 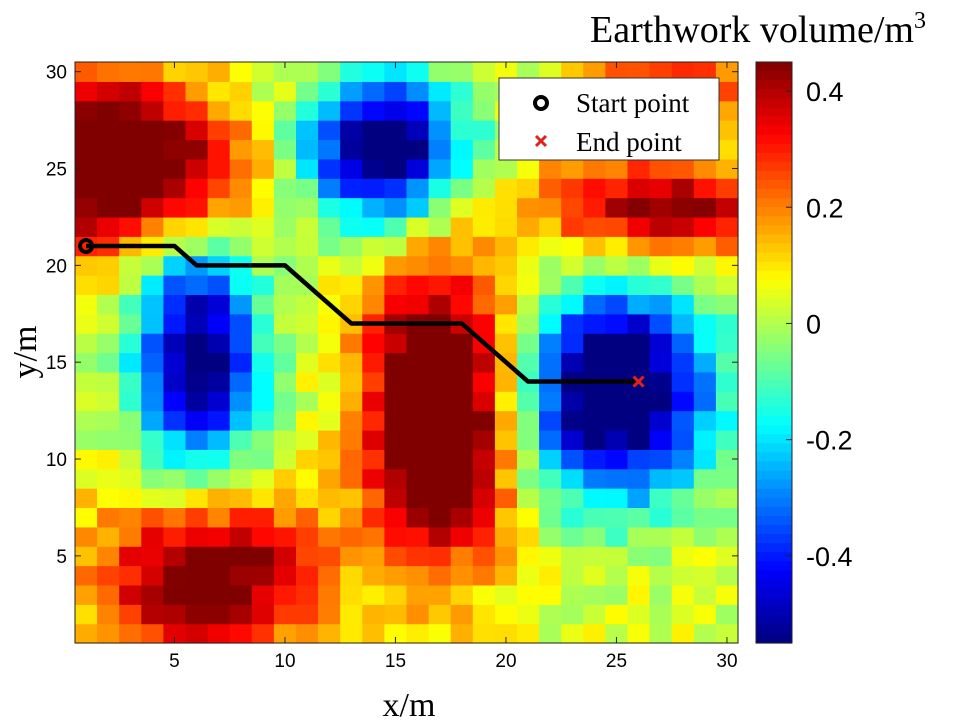 I want to click on colorbar-tick-label: 0, so click(x=813, y=324).